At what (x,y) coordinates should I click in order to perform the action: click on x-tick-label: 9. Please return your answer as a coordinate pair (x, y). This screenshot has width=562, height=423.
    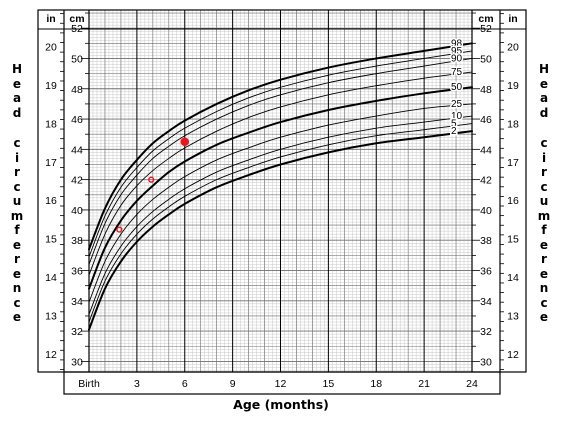
    Looking at the image, I should click on (233, 384).